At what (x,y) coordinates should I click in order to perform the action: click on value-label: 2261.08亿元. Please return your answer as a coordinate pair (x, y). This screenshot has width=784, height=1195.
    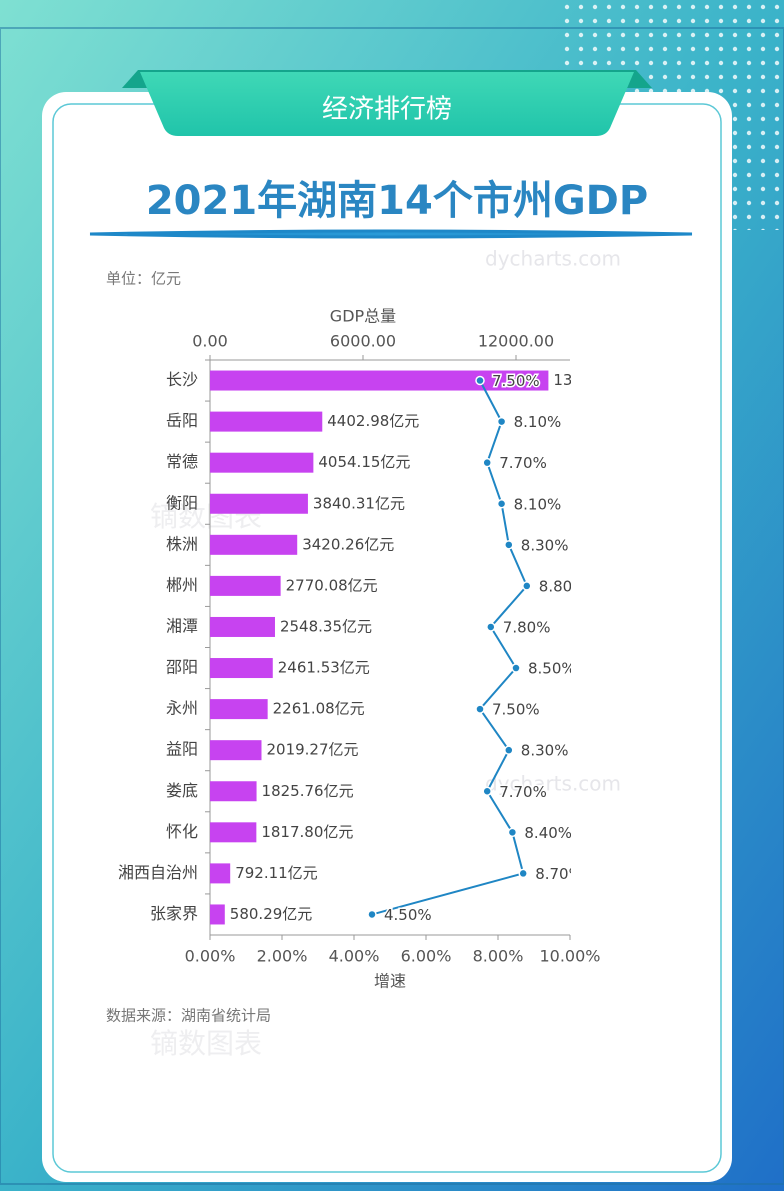
    Looking at the image, I should click on (319, 709).